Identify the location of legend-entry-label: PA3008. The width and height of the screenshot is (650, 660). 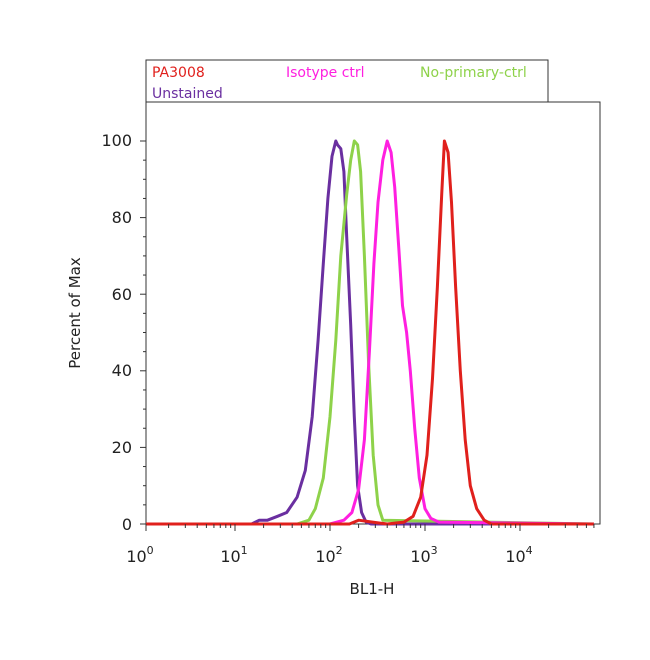
(178, 73).